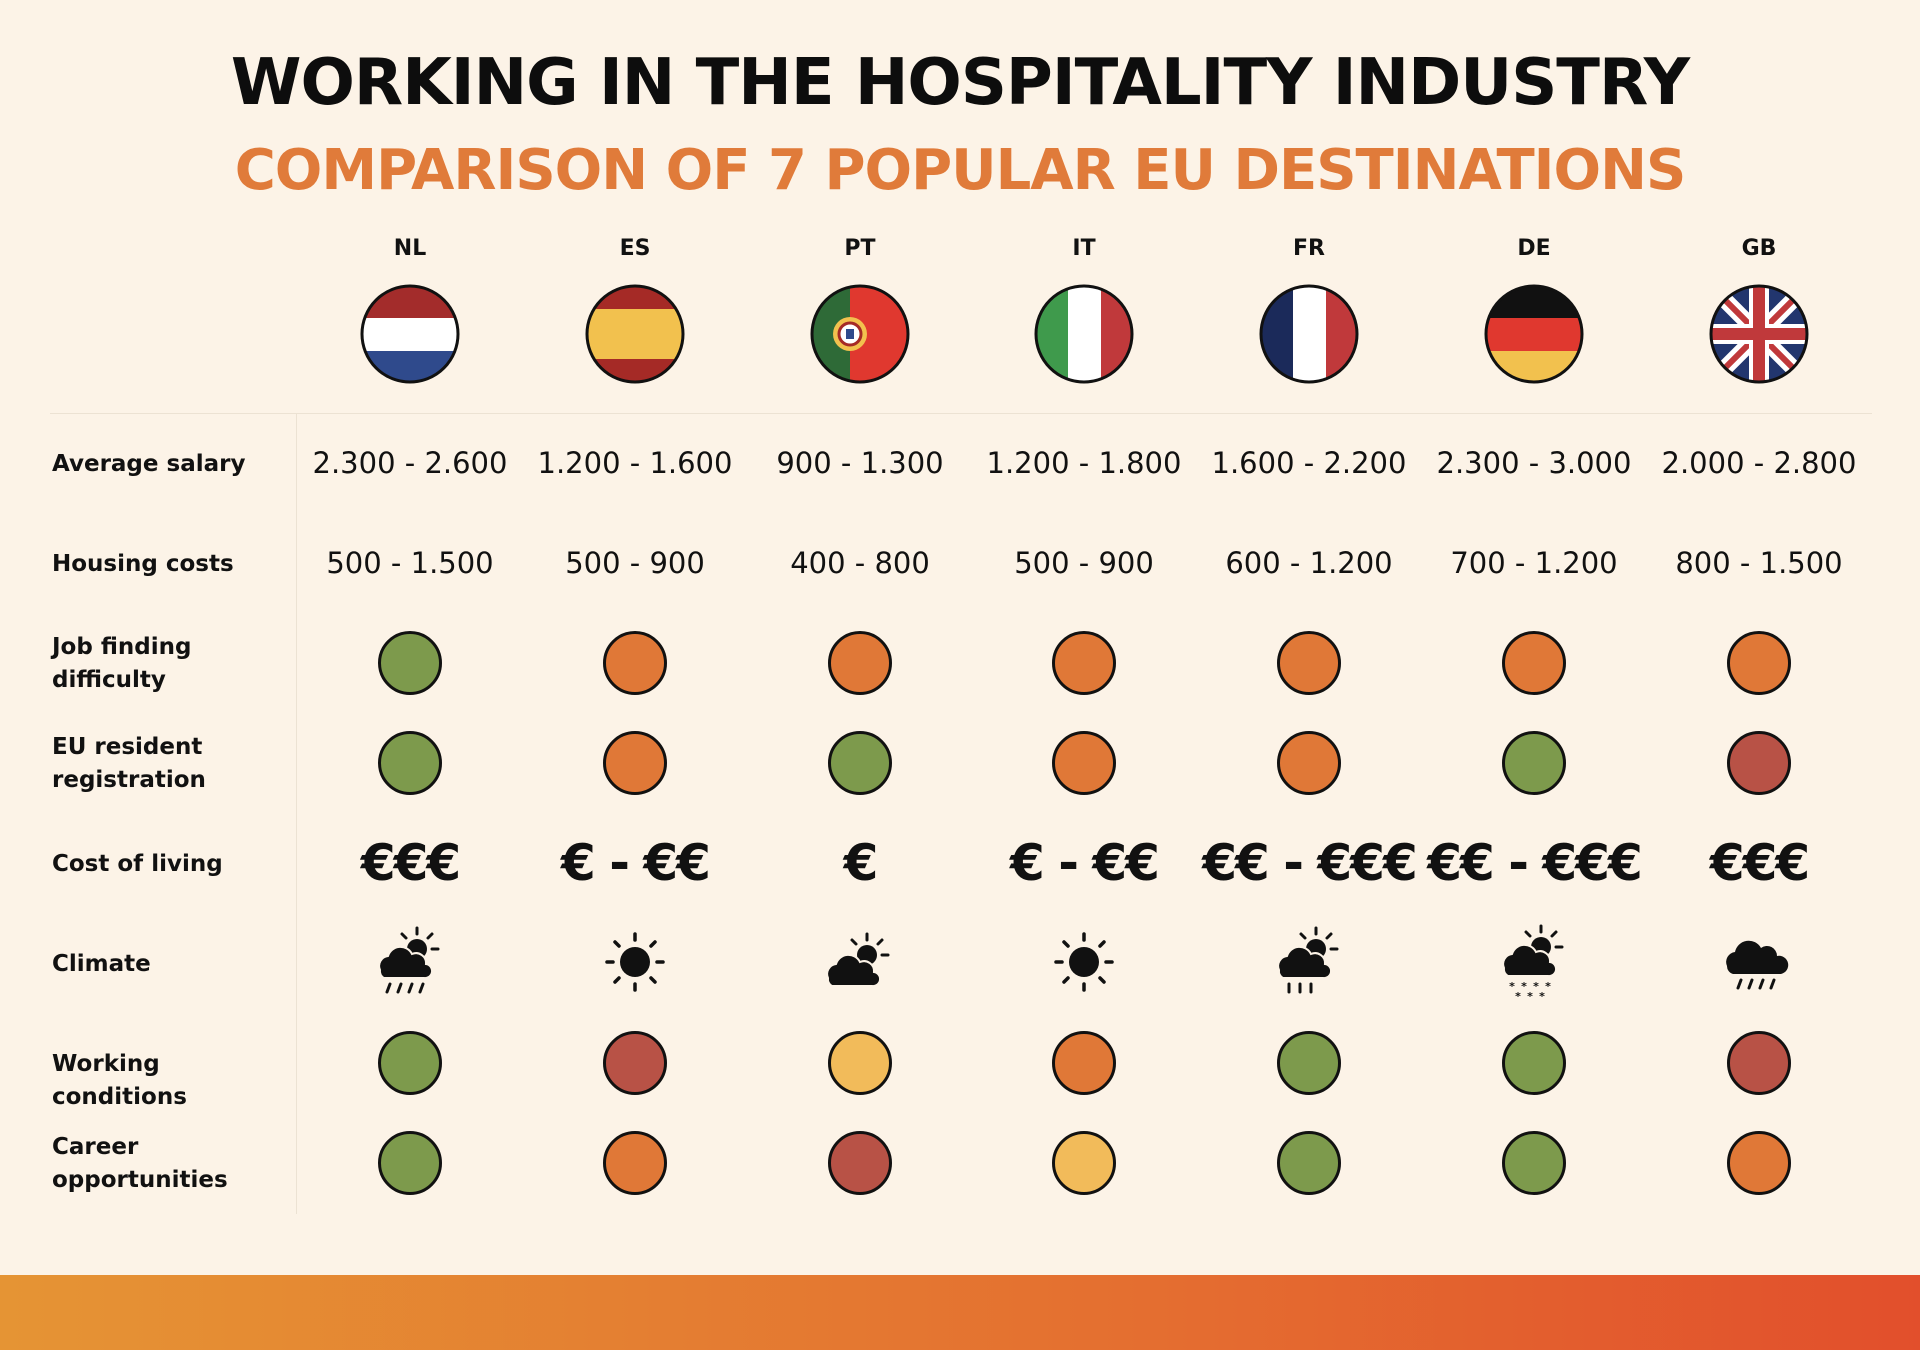 This screenshot has width=1920, height=1350. What do you see at coordinates (410, 563) in the screenshot?
I see `housing-value: 500 - 1.500` at bounding box center [410, 563].